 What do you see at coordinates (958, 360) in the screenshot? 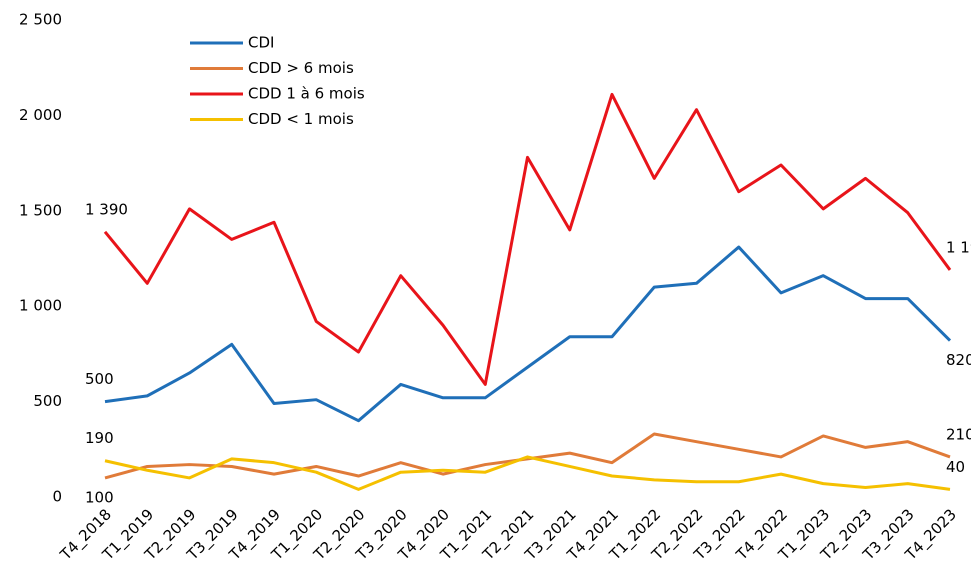
I see `data-label: 820` at bounding box center [958, 360].